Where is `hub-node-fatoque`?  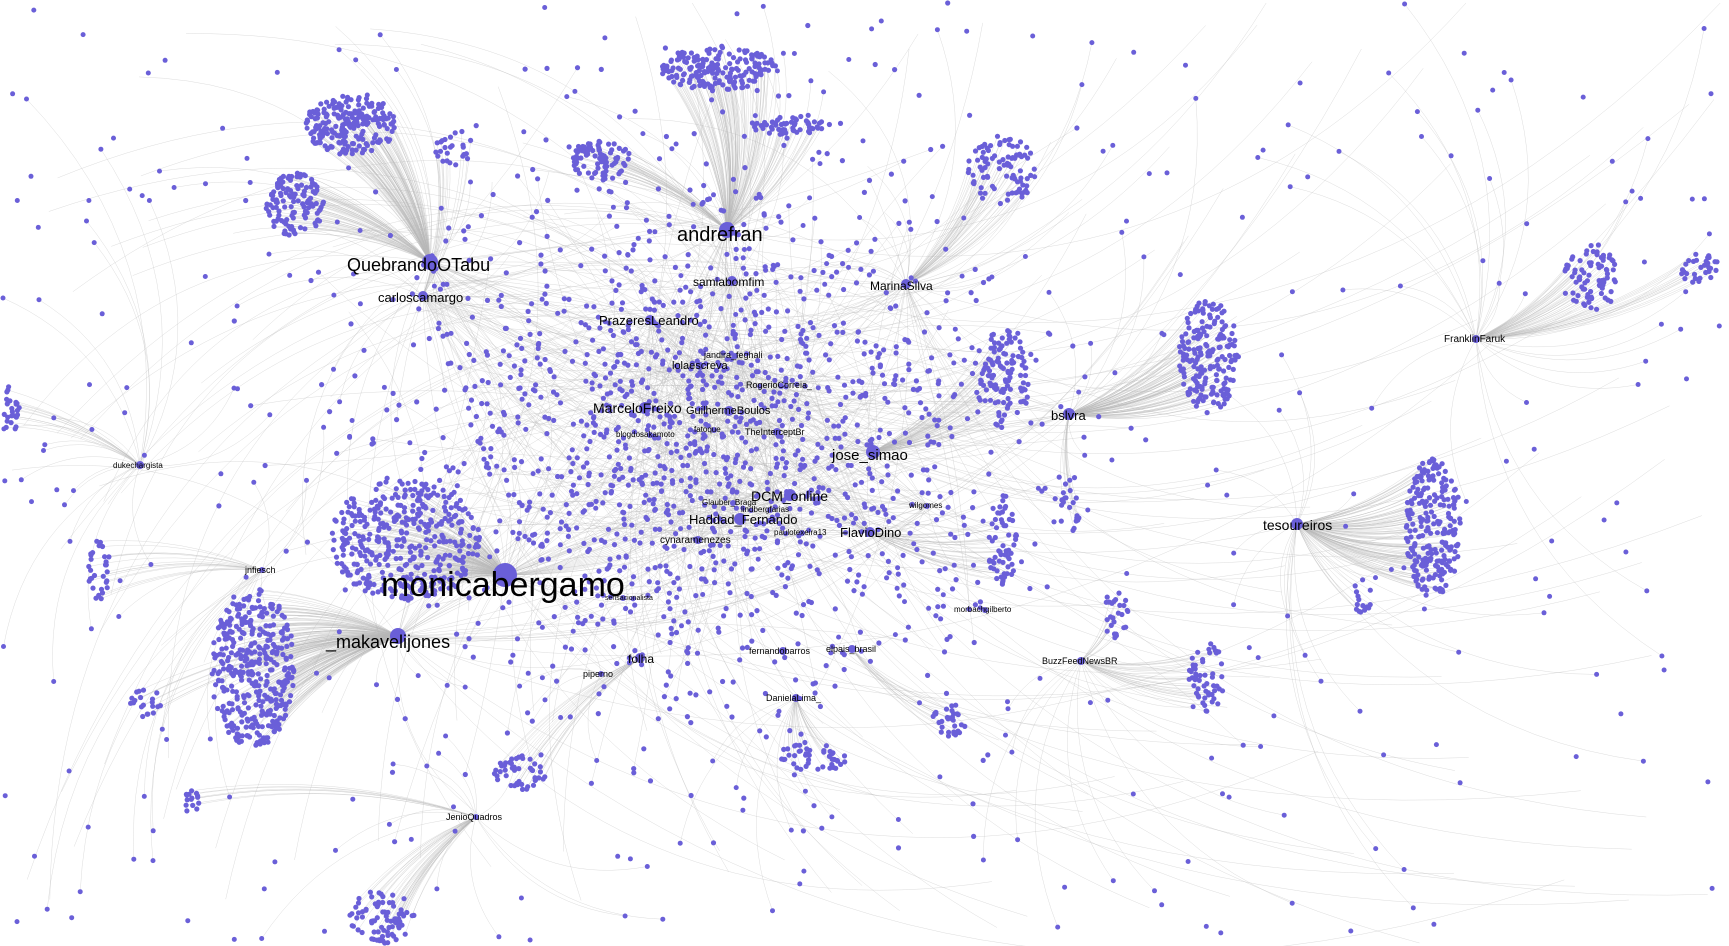
hub-node-fatoque is located at coordinates (714, 430).